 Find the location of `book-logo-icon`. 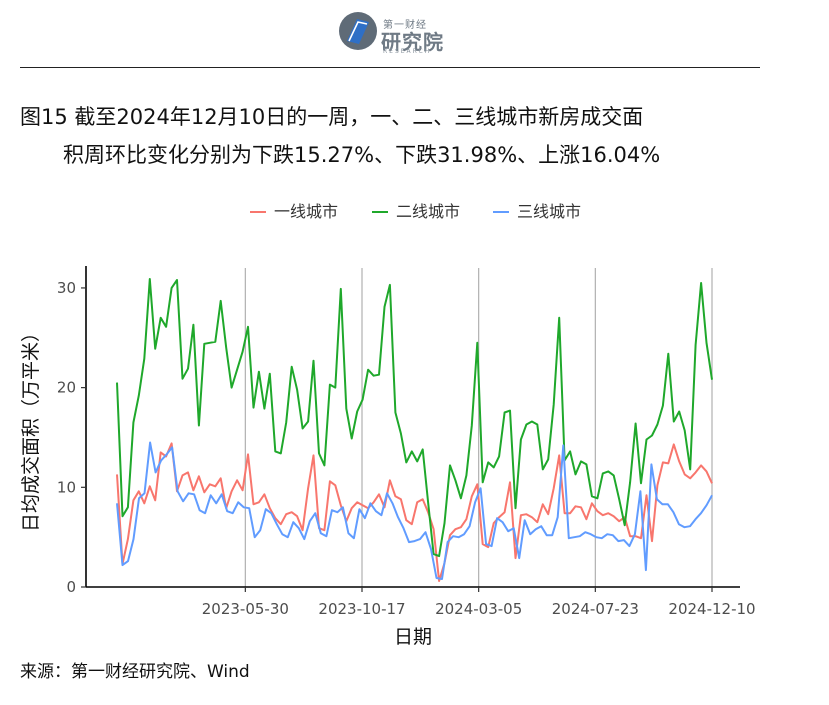

book-logo-icon is located at coordinates (358, 31).